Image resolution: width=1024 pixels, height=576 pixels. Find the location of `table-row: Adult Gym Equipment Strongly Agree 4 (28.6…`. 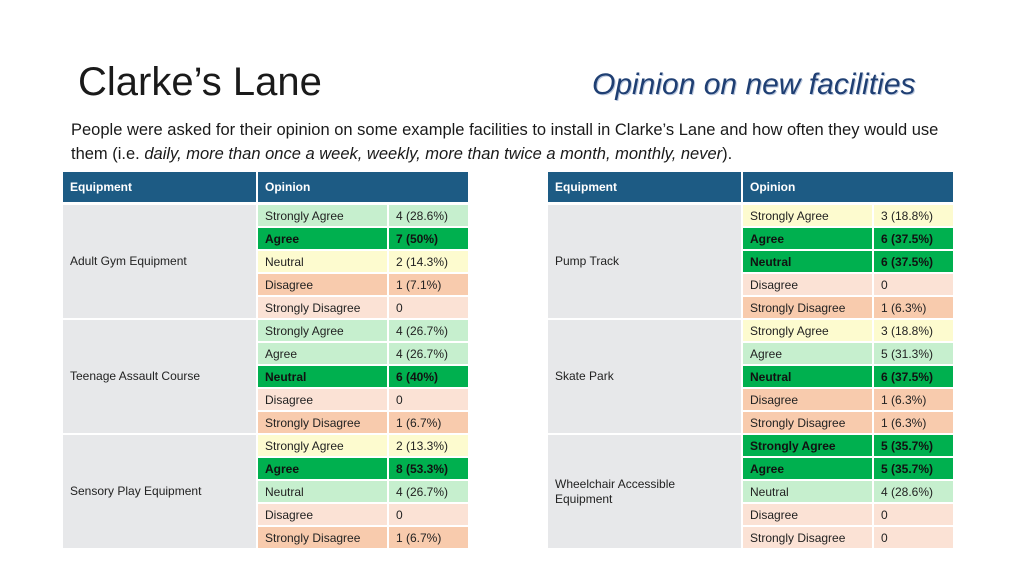

table-row: Adult Gym Equipment Strongly Agree 4 (28.6… is located at coordinates (267, 261).